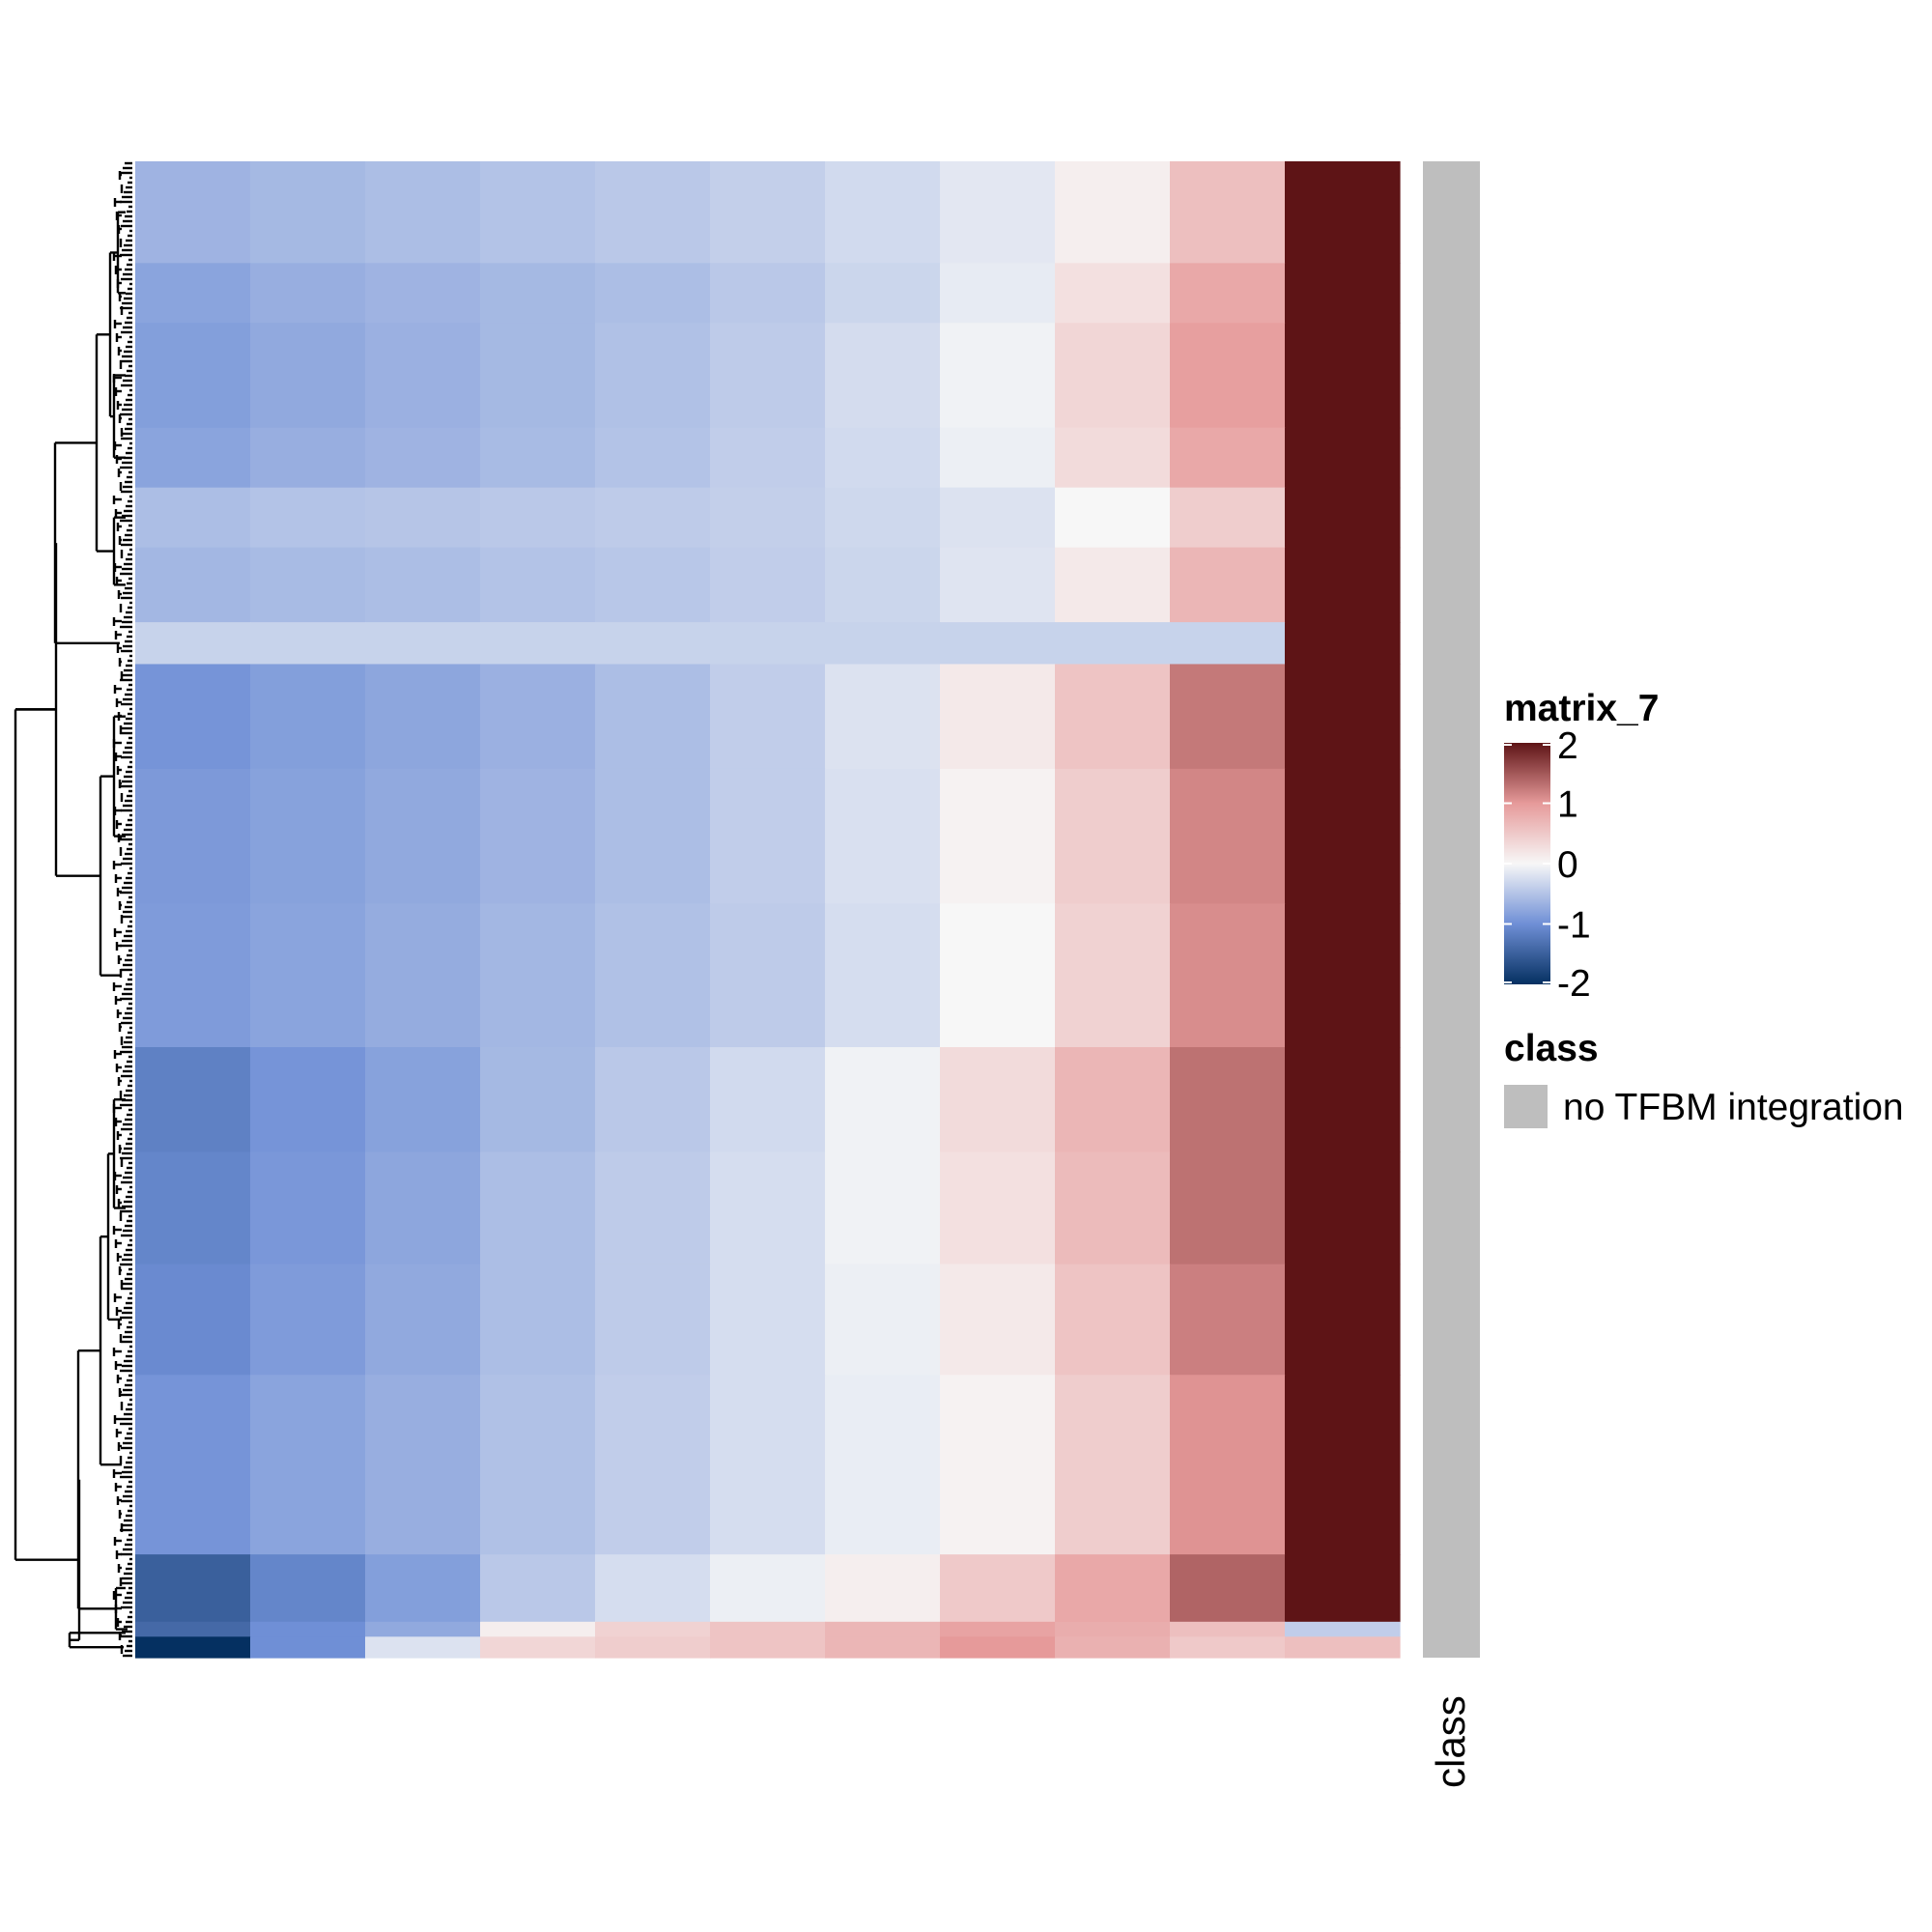 The height and width of the screenshot is (1932, 1932). What do you see at coordinates (423, 1465) in the screenshot?
I see `heatmap-cell-r13-c2` at bounding box center [423, 1465].